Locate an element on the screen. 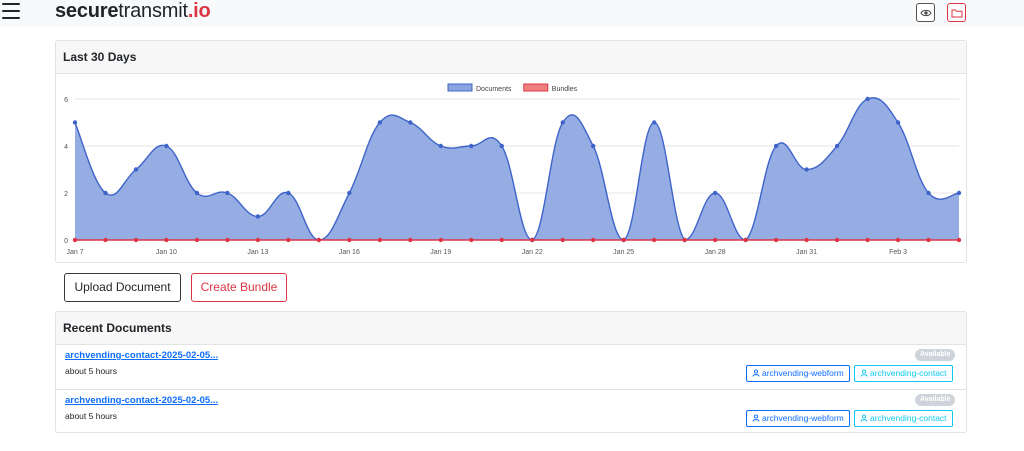 The height and width of the screenshot is (451, 1024). chart-card-title: Last 30 Days is located at coordinates (511, 57).